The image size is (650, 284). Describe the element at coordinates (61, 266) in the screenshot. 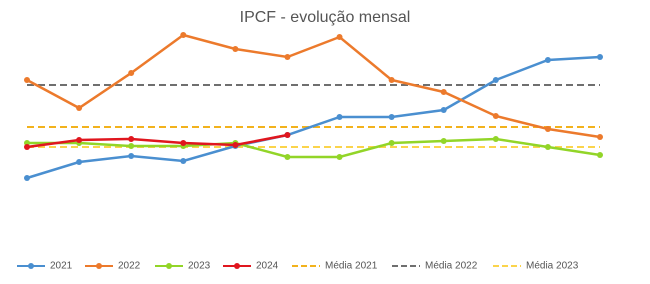

I see `legend-label: 2021` at that location.